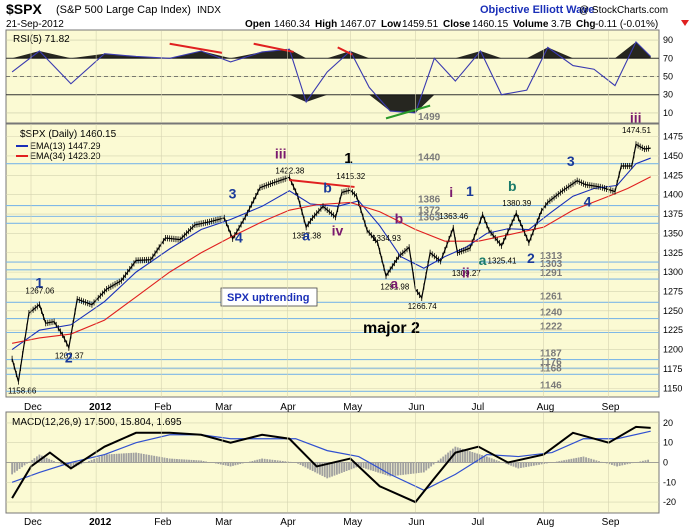  What do you see at coordinates (673, 175) in the screenshot?
I see `price-tick-label: 1425` at bounding box center [673, 175].